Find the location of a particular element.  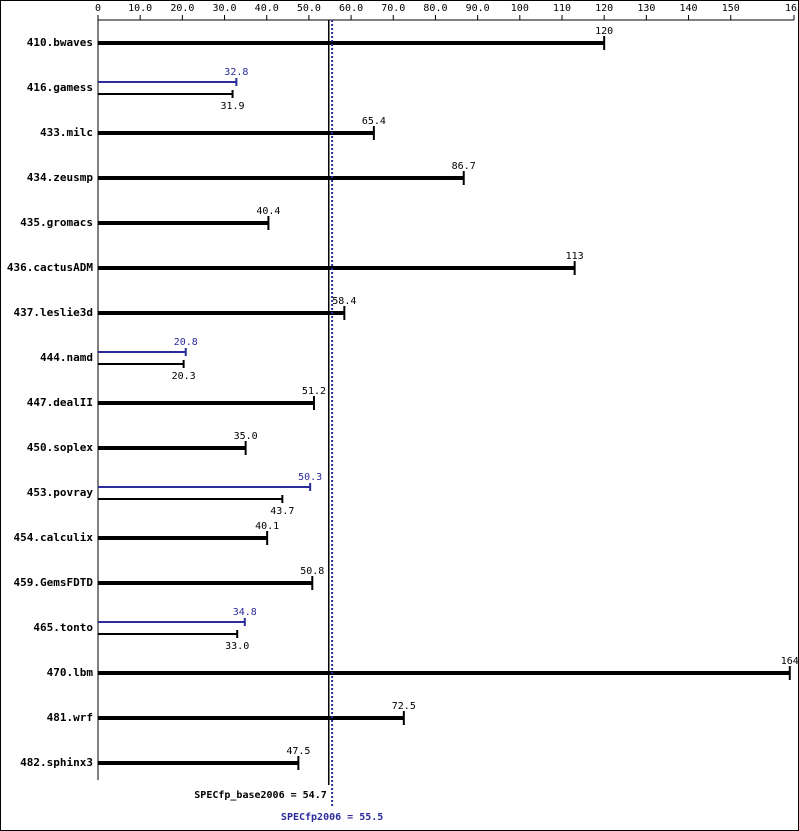

category-label: 482.sphinx3 is located at coordinates (56, 762).